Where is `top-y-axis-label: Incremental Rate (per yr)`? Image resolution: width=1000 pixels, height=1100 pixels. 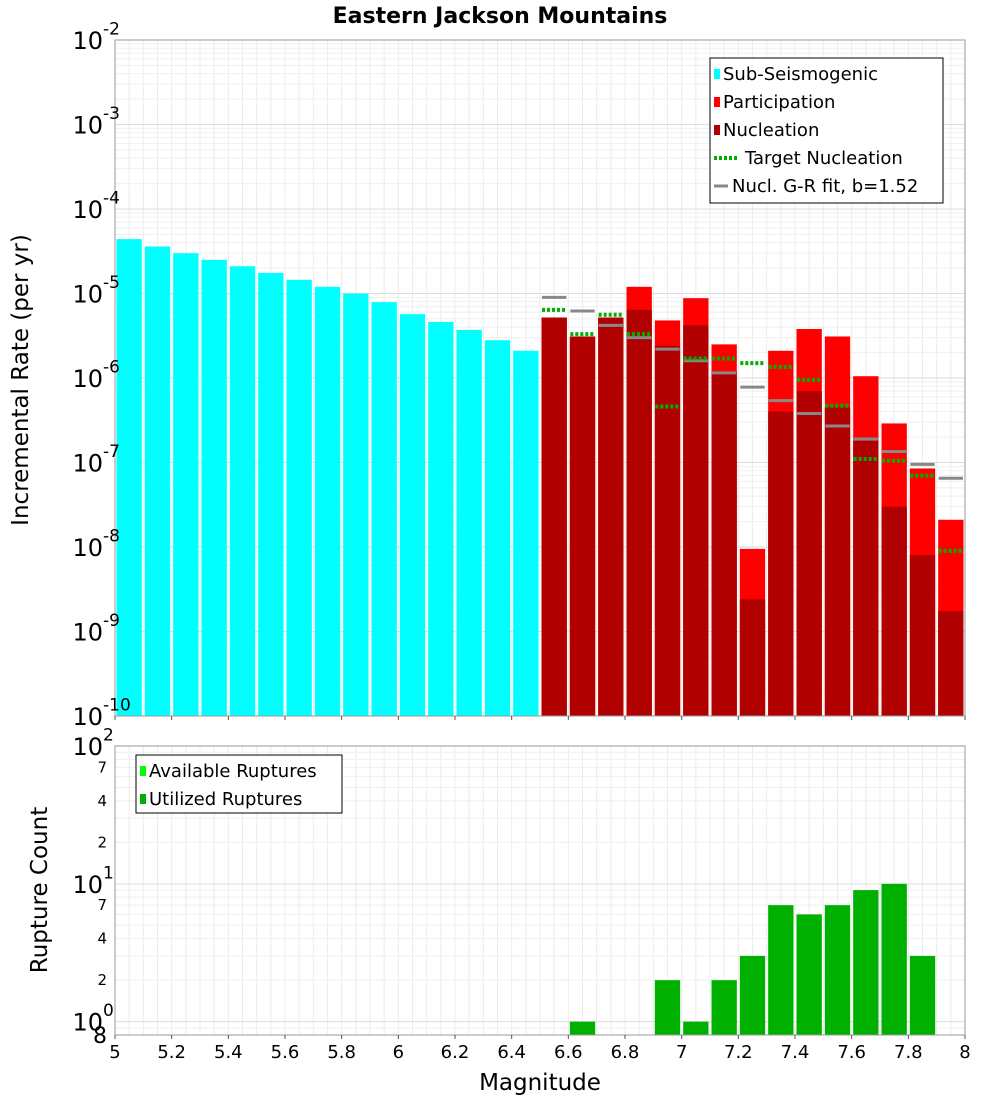
top-y-axis-label: Incremental Rate (per yr) is located at coordinates (21, 380).